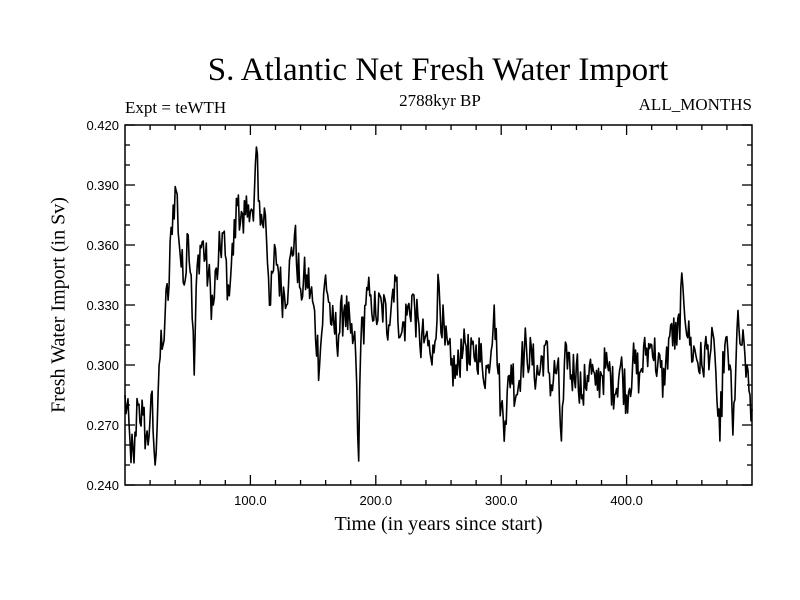 Image resolution: width=800 pixels, height=600 pixels. I want to click on months-label: ALL_MONTHS, so click(695, 104).